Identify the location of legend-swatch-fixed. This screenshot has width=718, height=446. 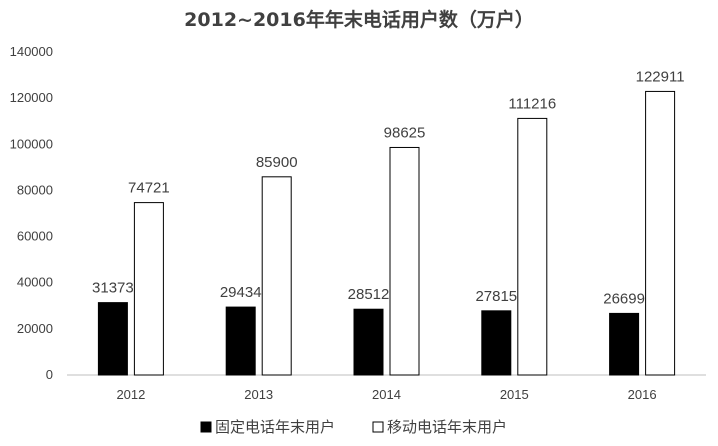
(206, 427).